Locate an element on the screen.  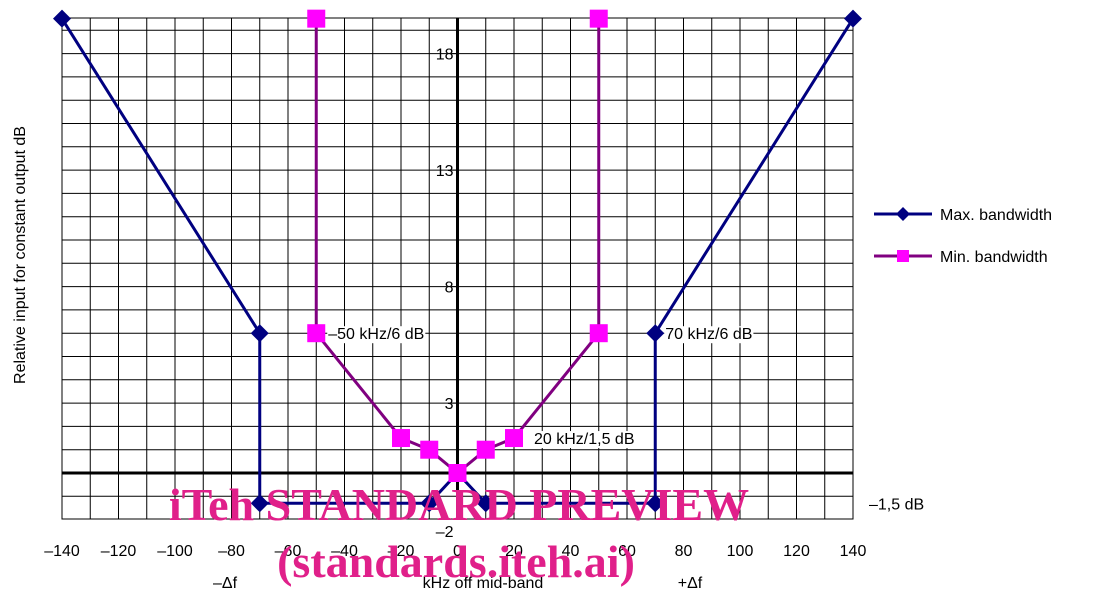
legend-label-max: Max. bandwidth is located at coordinates (996, 215).